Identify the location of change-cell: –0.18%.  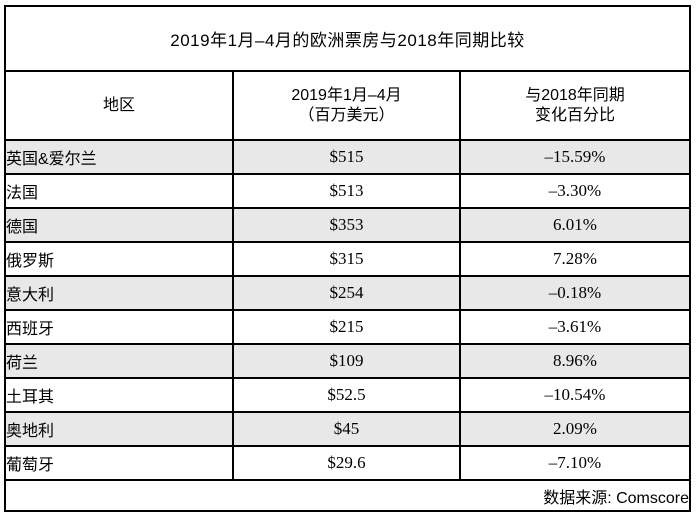
(575, 293).